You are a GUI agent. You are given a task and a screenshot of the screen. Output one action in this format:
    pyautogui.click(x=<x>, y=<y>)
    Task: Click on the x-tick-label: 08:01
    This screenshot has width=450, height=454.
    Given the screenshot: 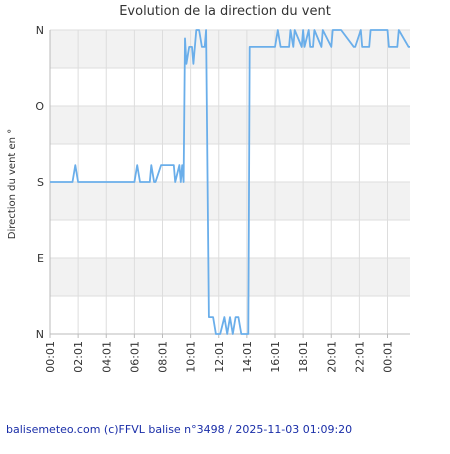 What is the action you would take?
    pyautogui.click(x=163, y=357)
    